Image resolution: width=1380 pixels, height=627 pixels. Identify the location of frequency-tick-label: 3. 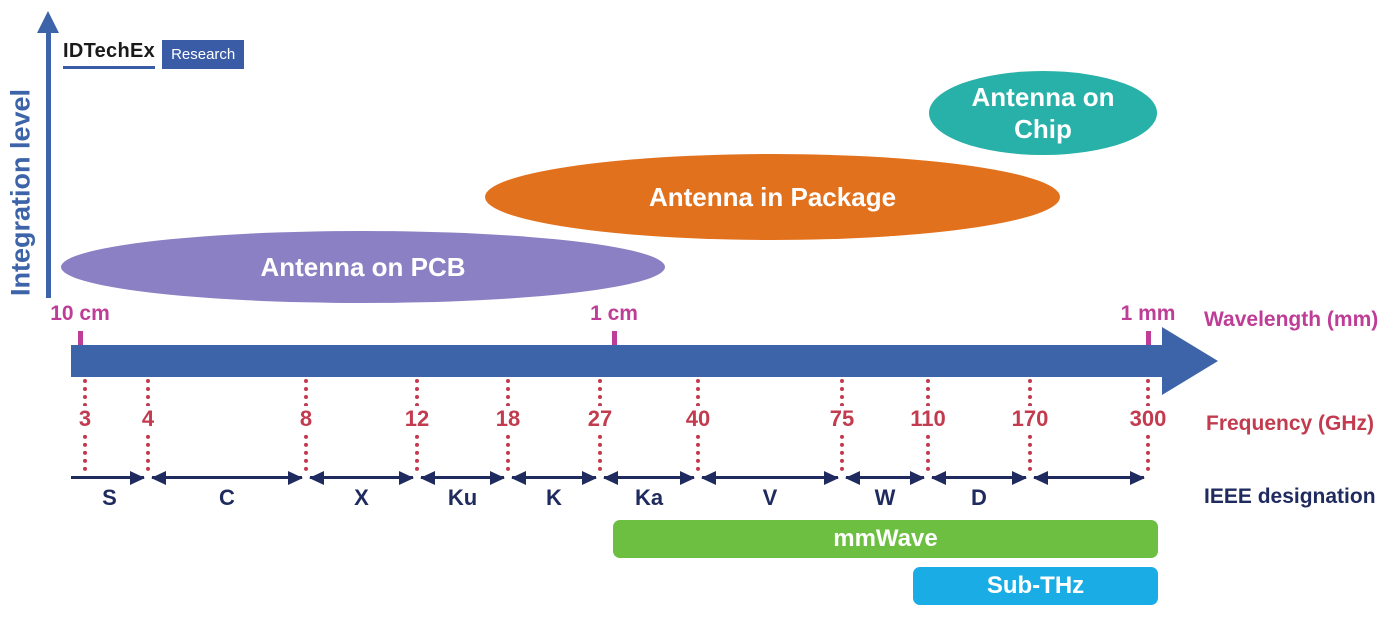
(85, 419).